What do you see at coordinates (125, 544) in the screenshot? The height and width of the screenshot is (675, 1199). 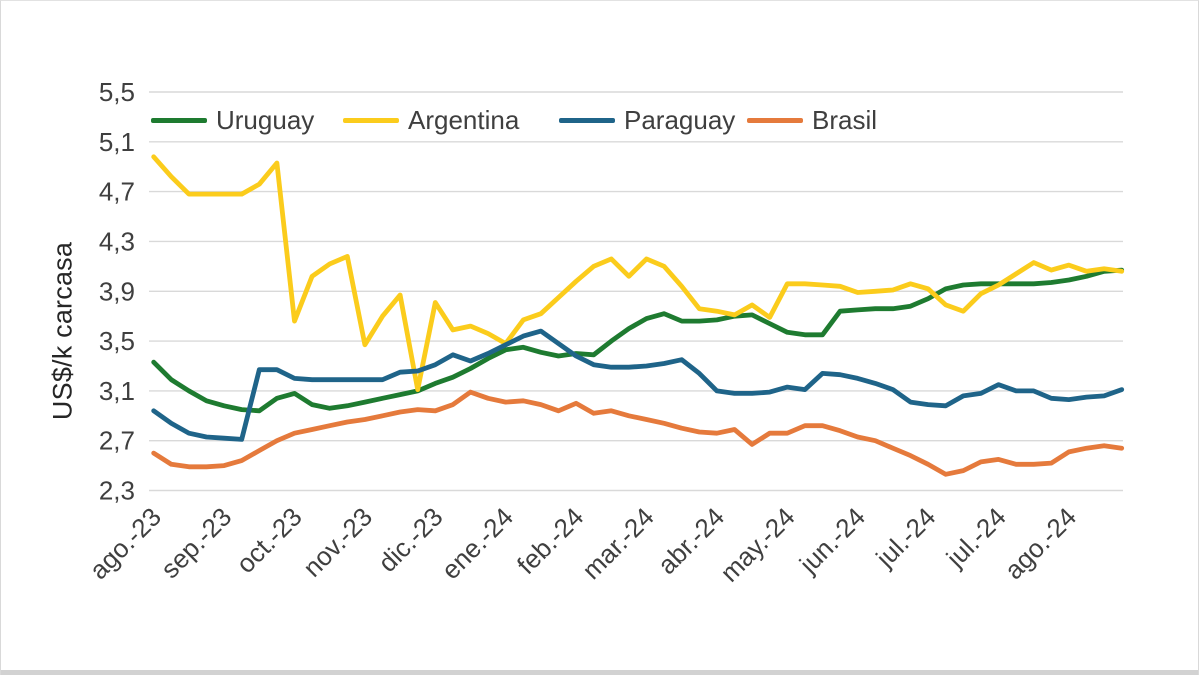 I see `x-tick-label: ago.-23` at bounding box center [125, 544].